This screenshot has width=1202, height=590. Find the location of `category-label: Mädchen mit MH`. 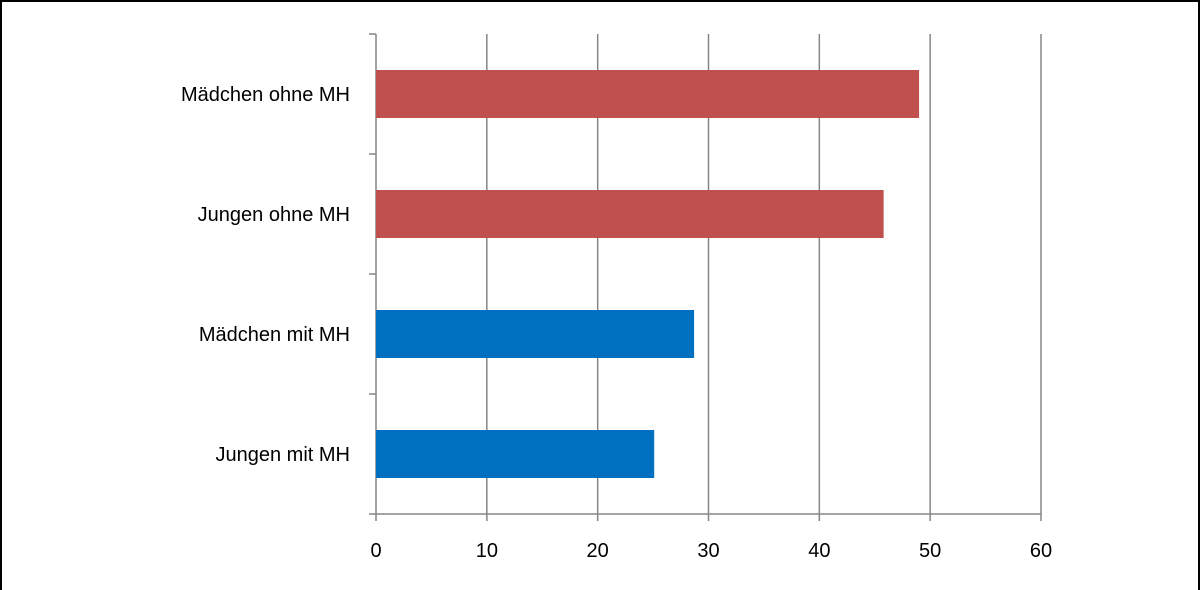

category-label: Mädchen mit MH is located at coordinates (274, 335).